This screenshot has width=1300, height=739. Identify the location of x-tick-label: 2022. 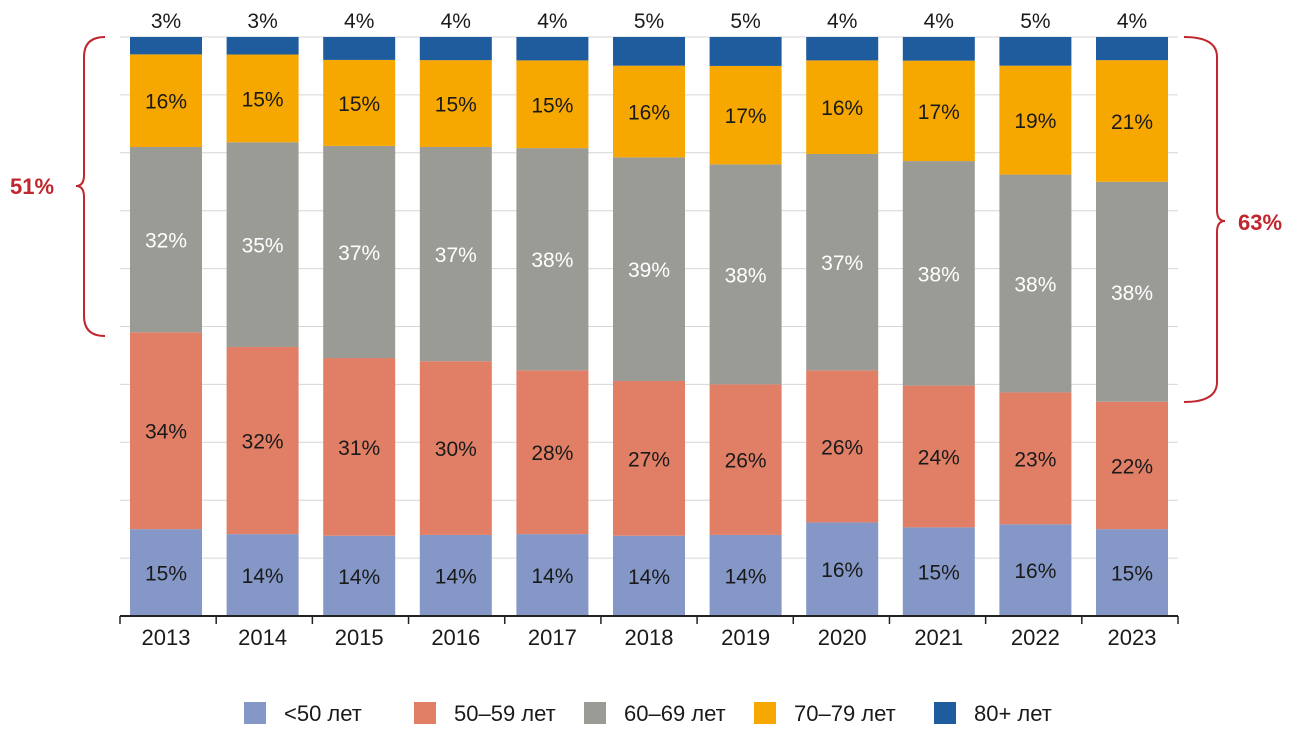
(1035, 637).